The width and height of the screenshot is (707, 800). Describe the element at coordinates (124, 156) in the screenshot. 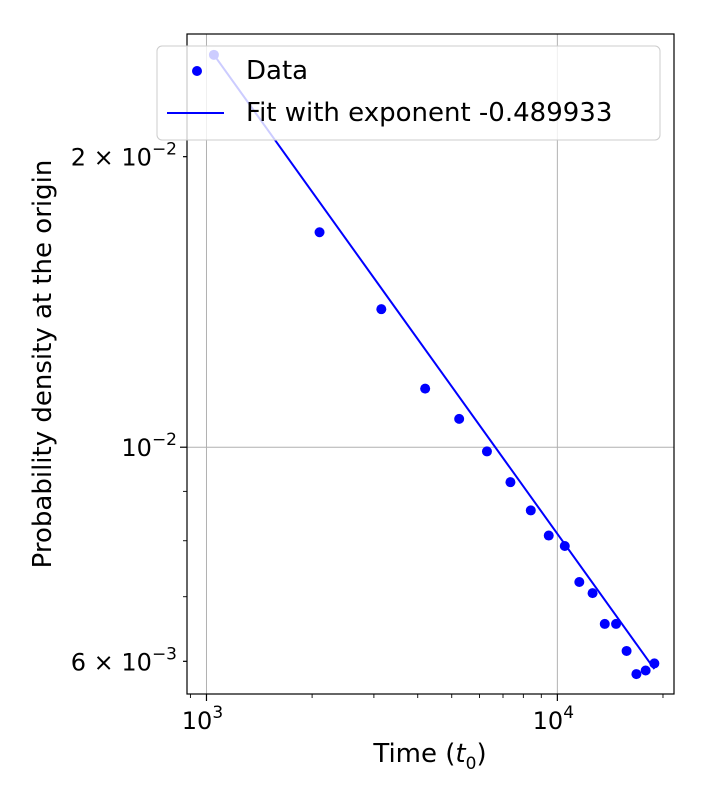

I see `y-tick-label: 2 × 10⁻²` at that location.